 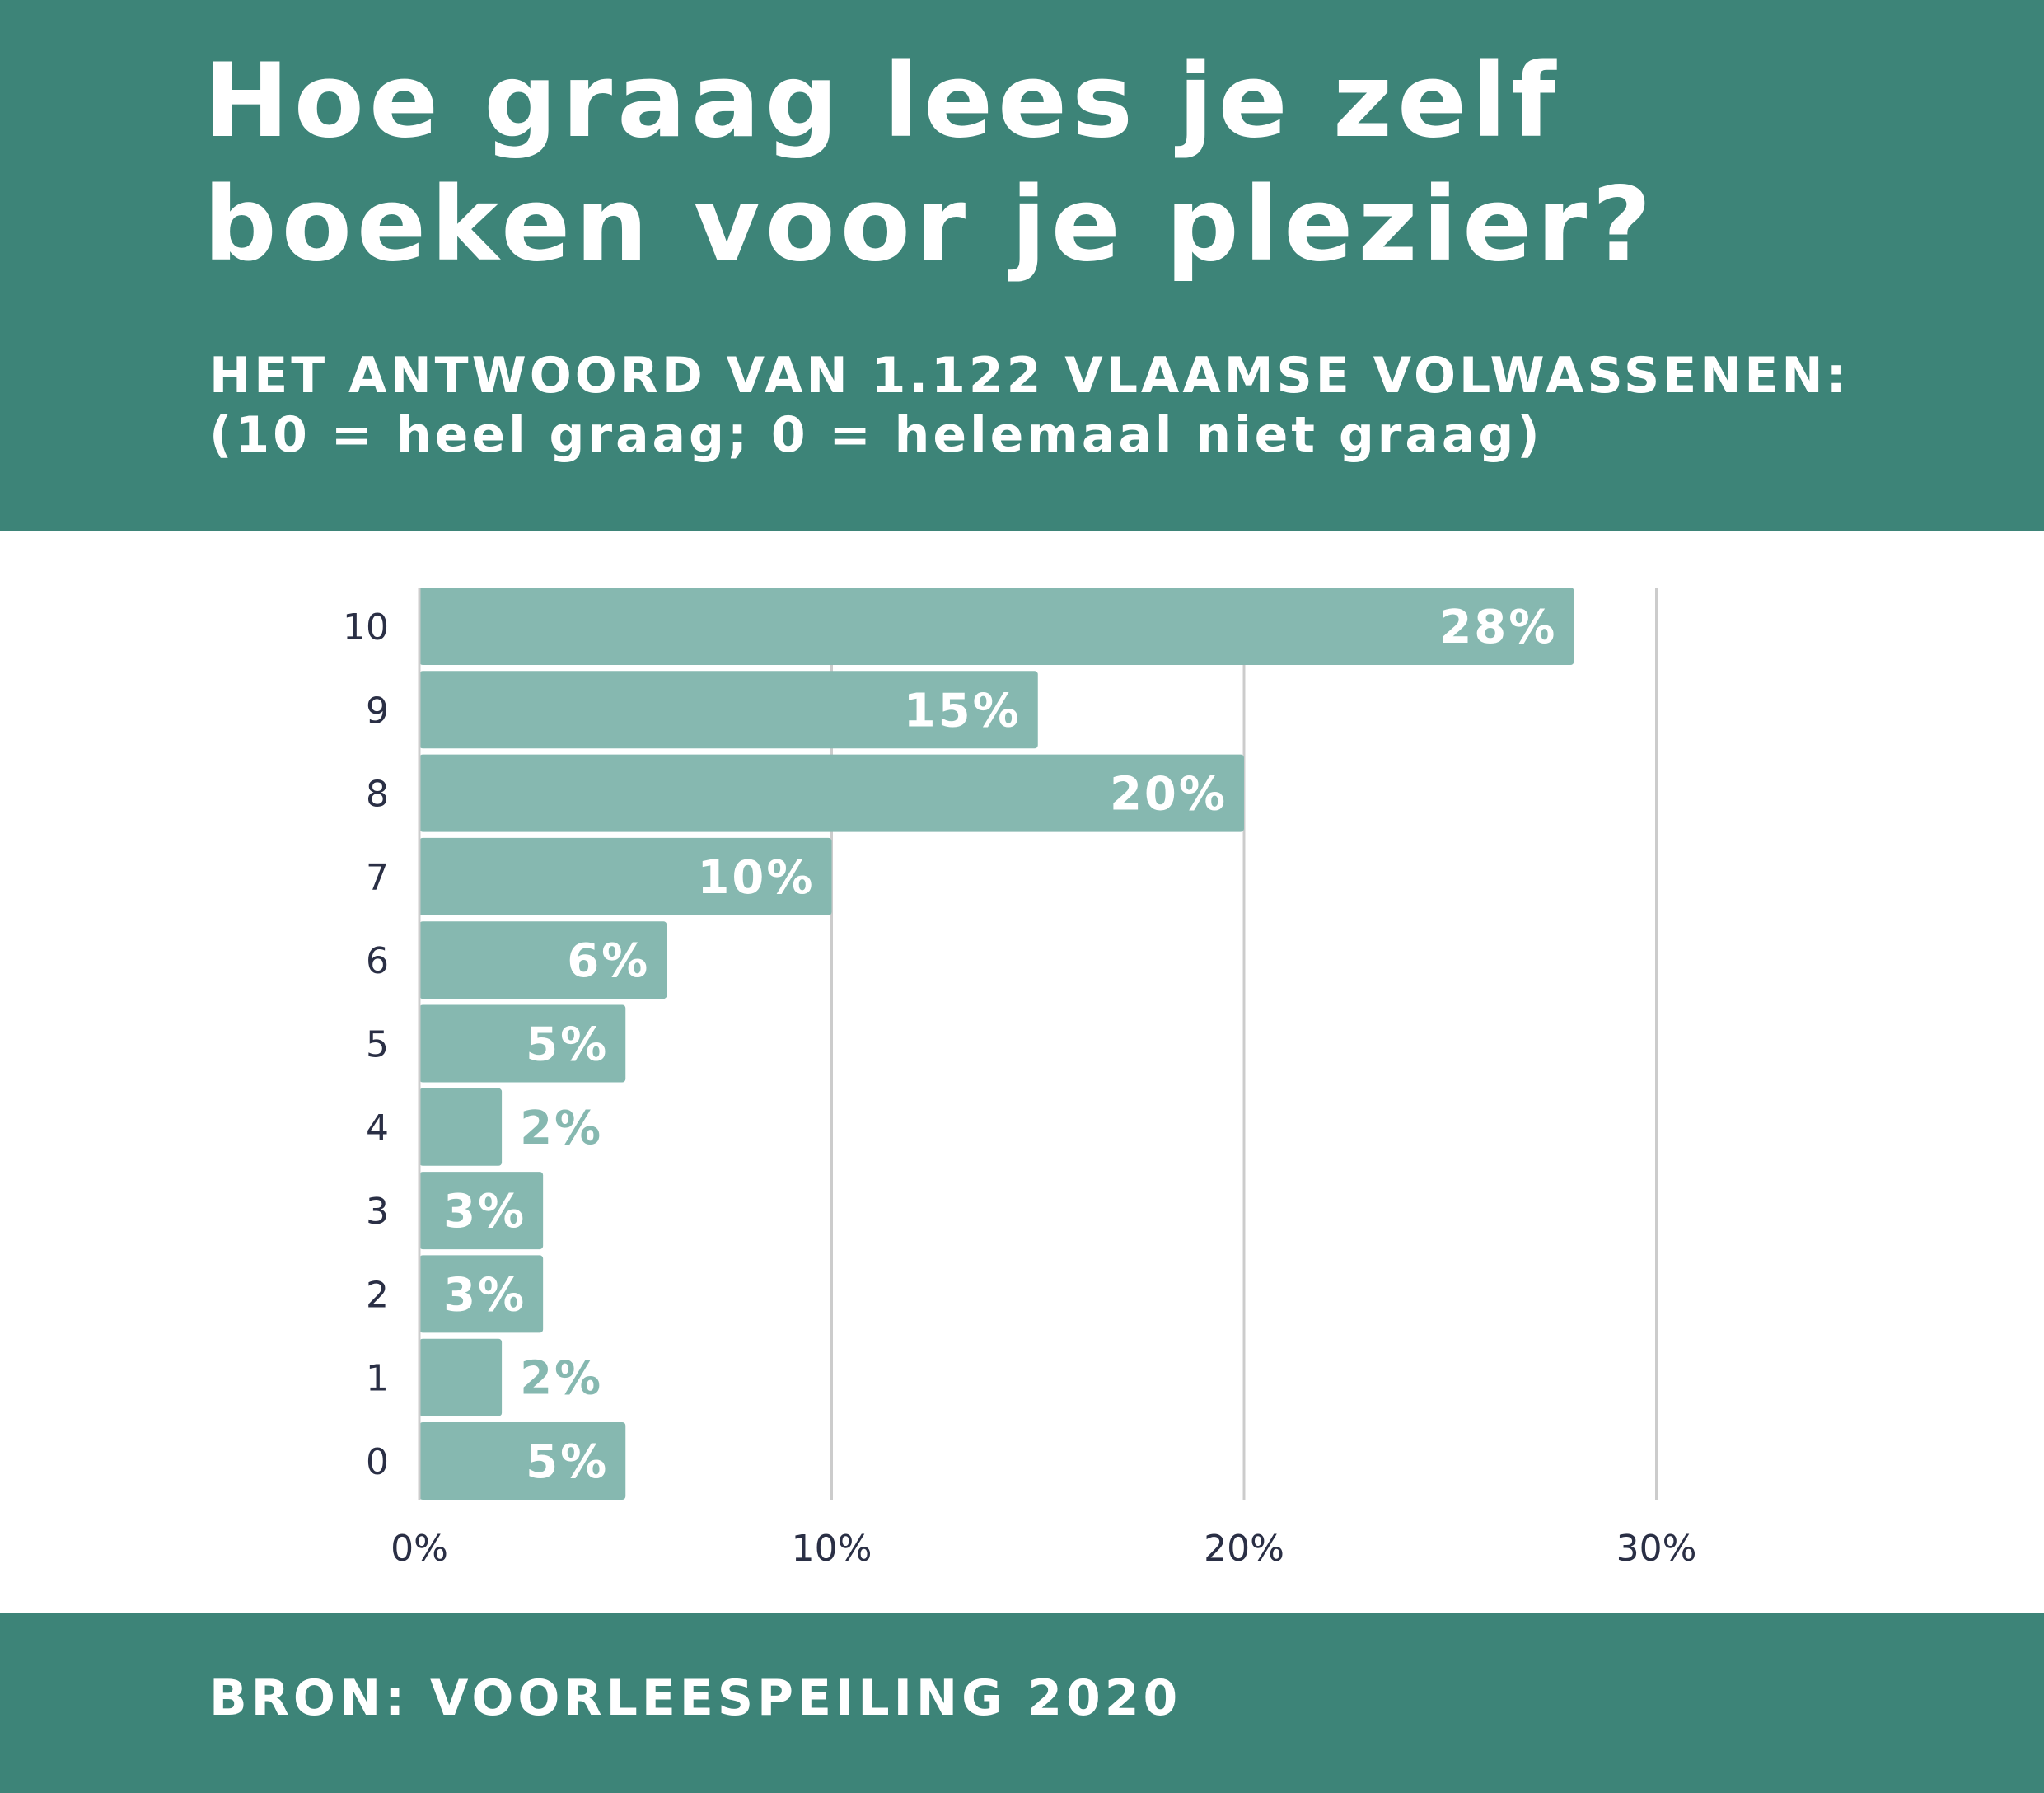 What do you see at coordinates (366, 627) in the screenshot?
I see `category-label: 10` at bounding box center [366, 627].